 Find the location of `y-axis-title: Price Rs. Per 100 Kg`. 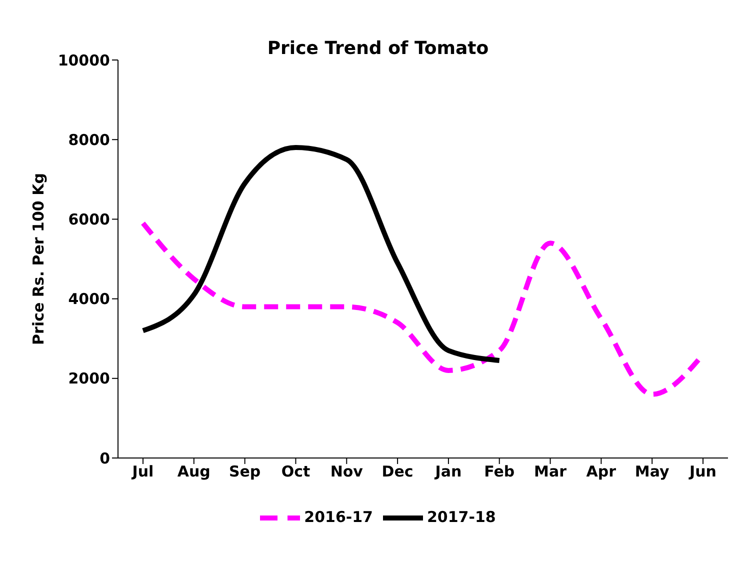

y-axis-title: Price Rs. Per 100 Kg is located at coordinates (38, 259).